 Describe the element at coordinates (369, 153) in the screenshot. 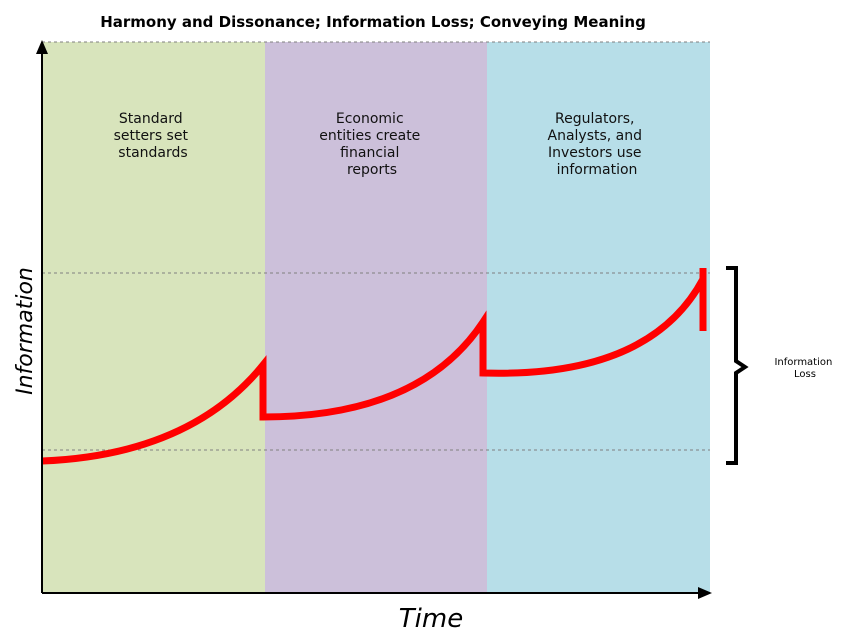

I see `phase-label-line: financial` at that location.